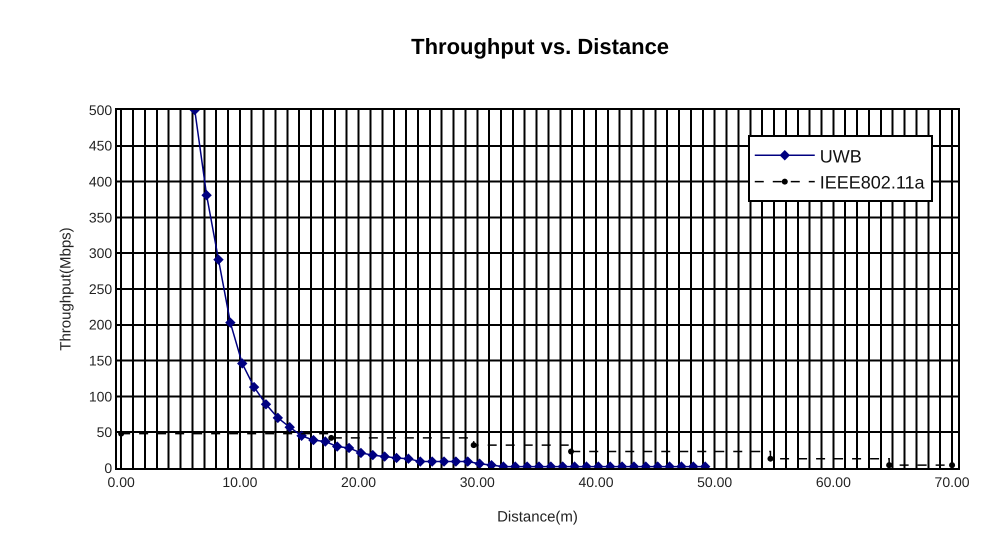 The width and height of the screenshot is (982, 552). I want to click on legend-label: IEEE802.11a, so click(873, 182).